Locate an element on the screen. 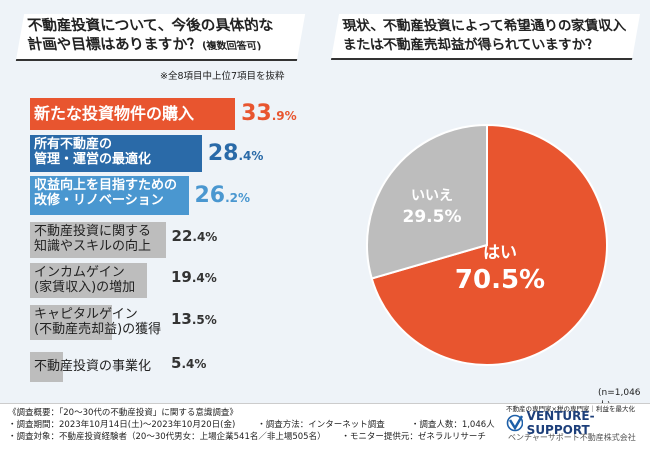  bar-label: 新たな投資物件の購入 is located at coordinates (114, 113).